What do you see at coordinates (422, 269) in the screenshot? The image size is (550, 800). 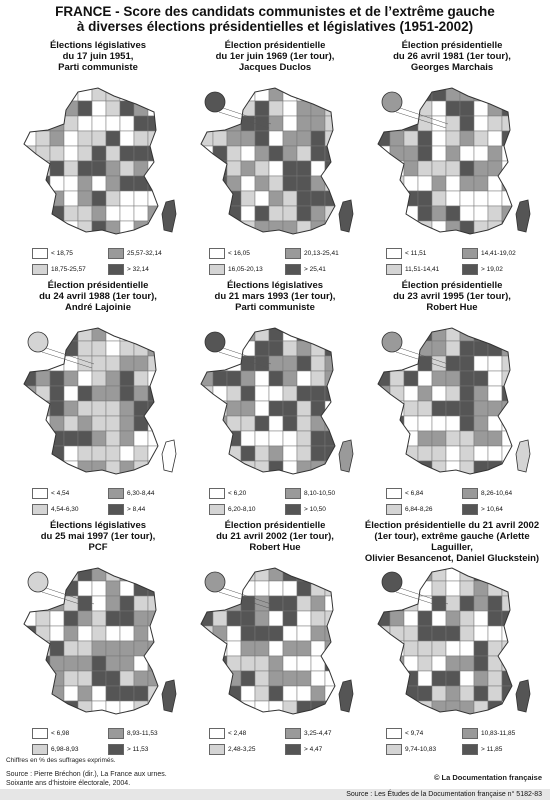 I see `legend-label: 11,51-14,41` at bounding box center [422, 269].